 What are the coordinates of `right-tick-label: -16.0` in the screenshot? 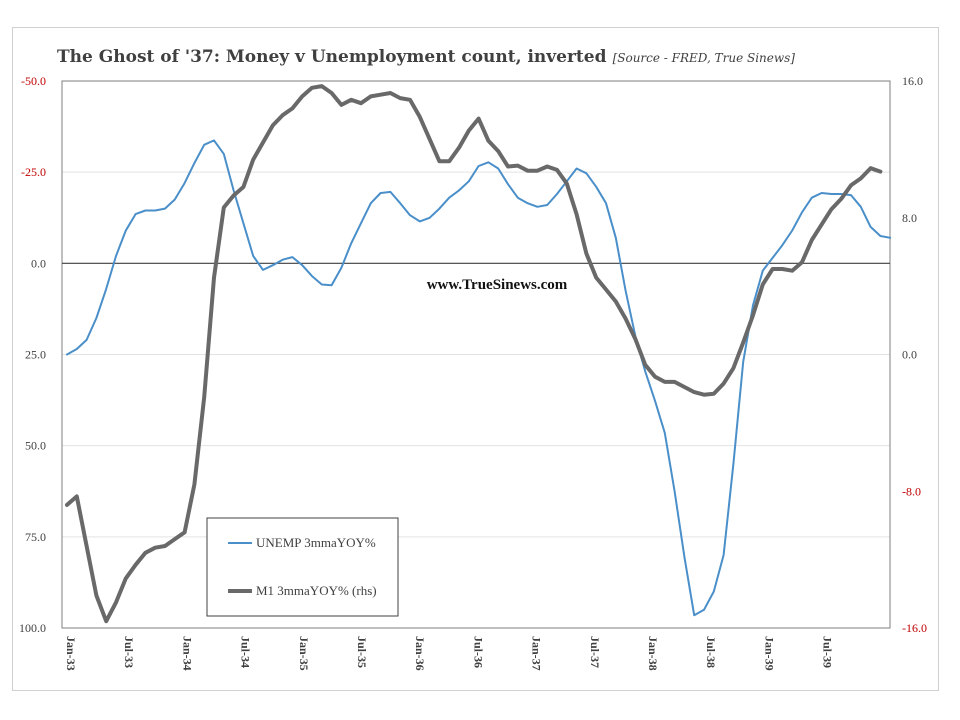 It's located at (914, 628).